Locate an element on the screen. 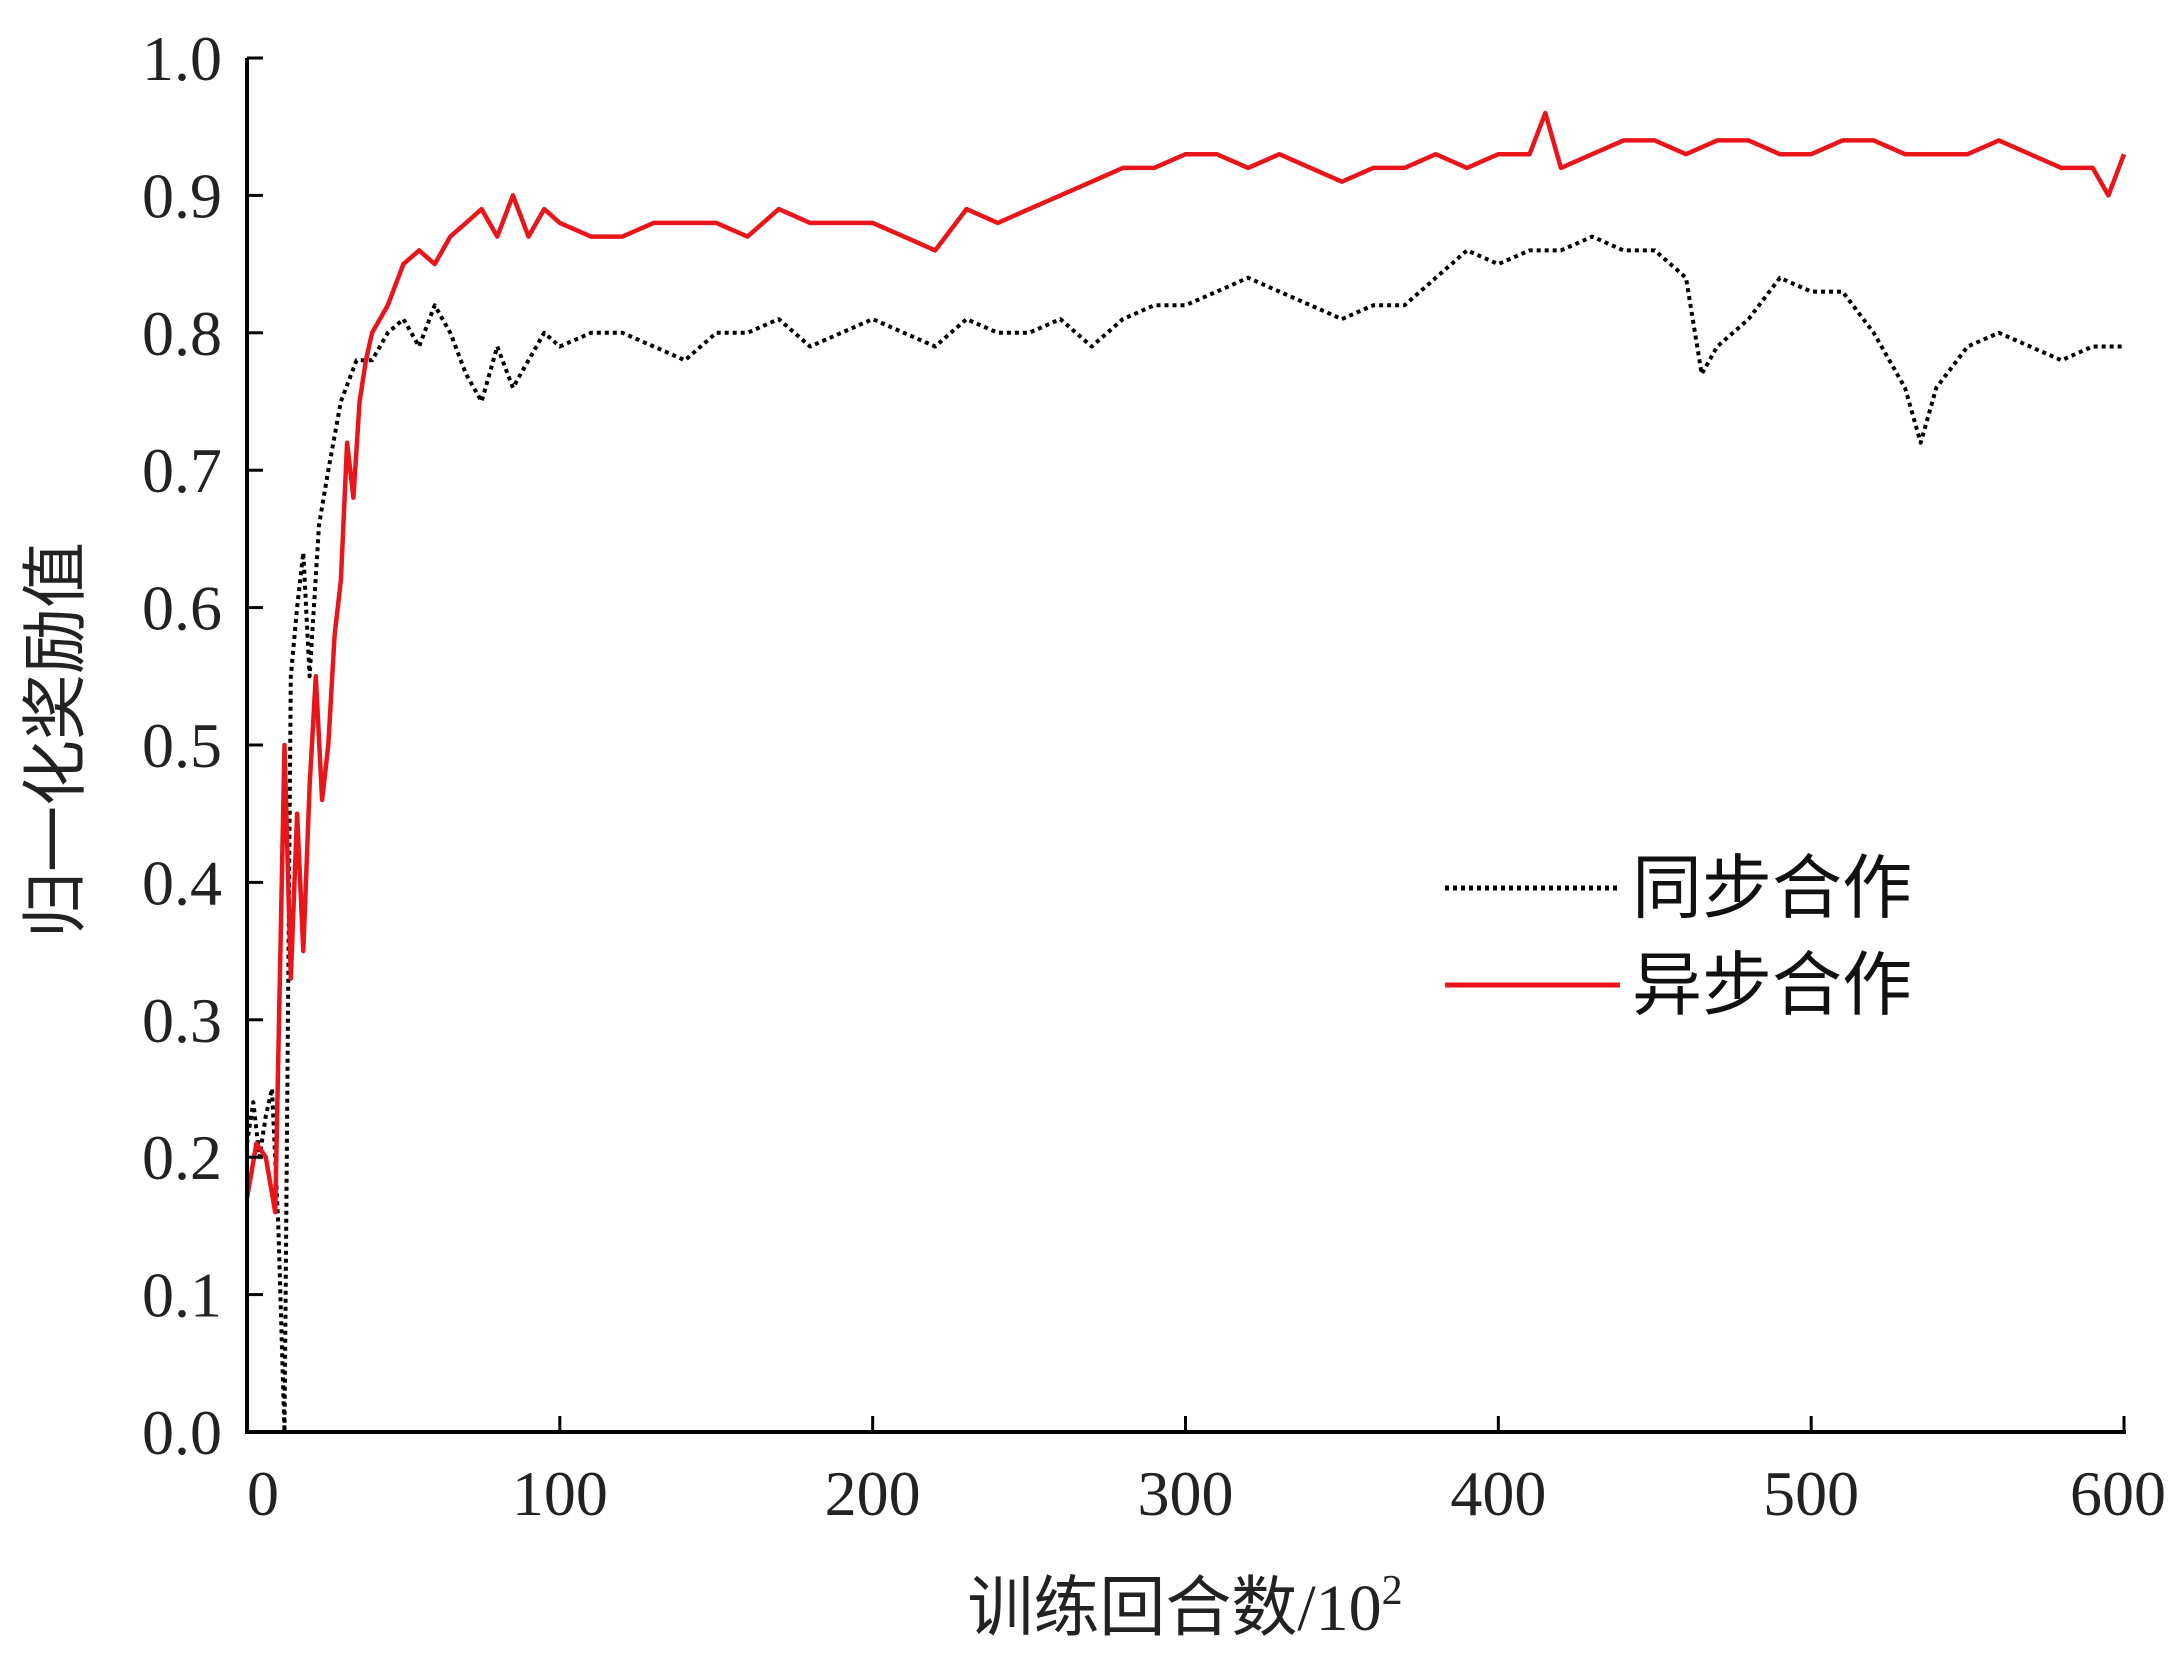  x-axis-title-main: 训练回合数/10 is located at coordinates (1174, 1608).